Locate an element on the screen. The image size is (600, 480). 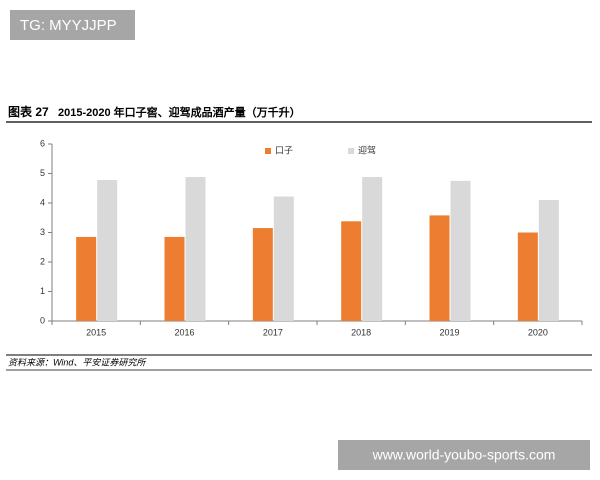
chart-title: 2015-2020 年口子窖、迎驾成品酒产量（万千升） is located at coordinates (179, 112).